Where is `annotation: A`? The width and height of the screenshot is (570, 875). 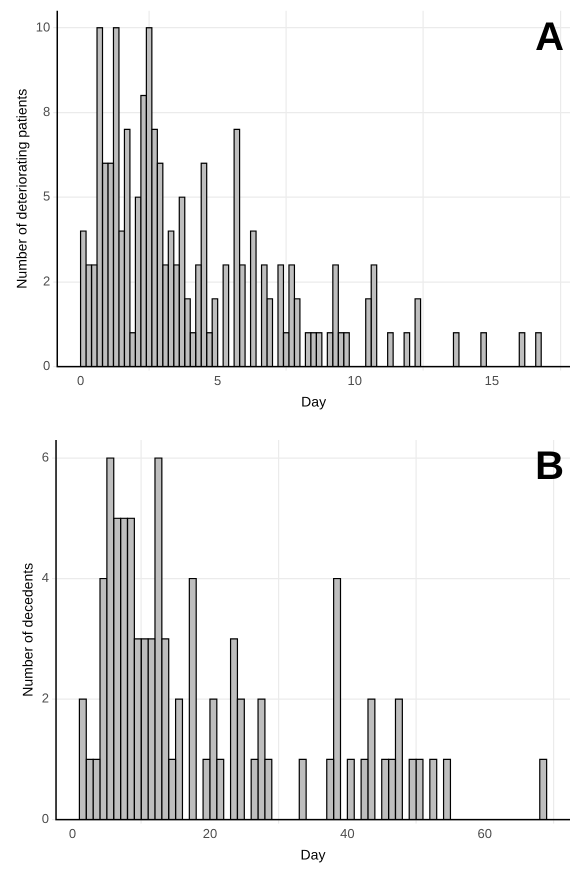 annotation: A is located at coordinates (549, 36).